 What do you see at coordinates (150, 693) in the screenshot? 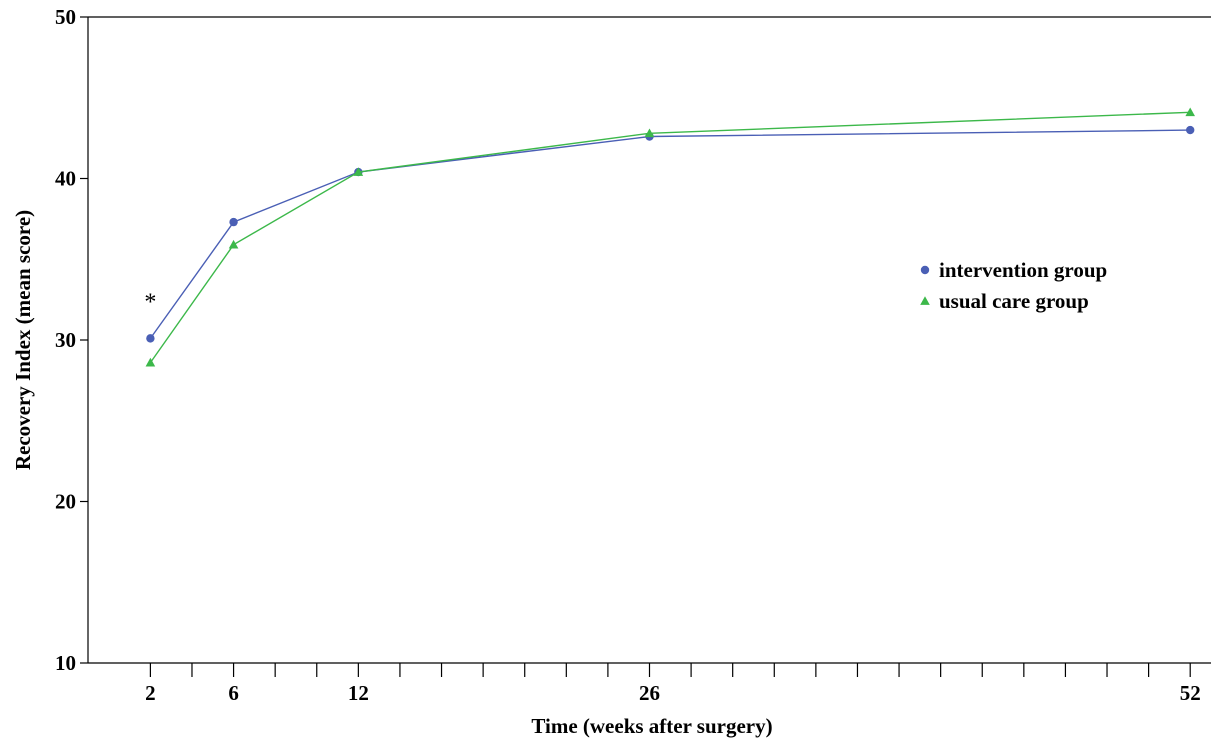
I see `x-tick-label: 2` at bounding box center [150, 693].